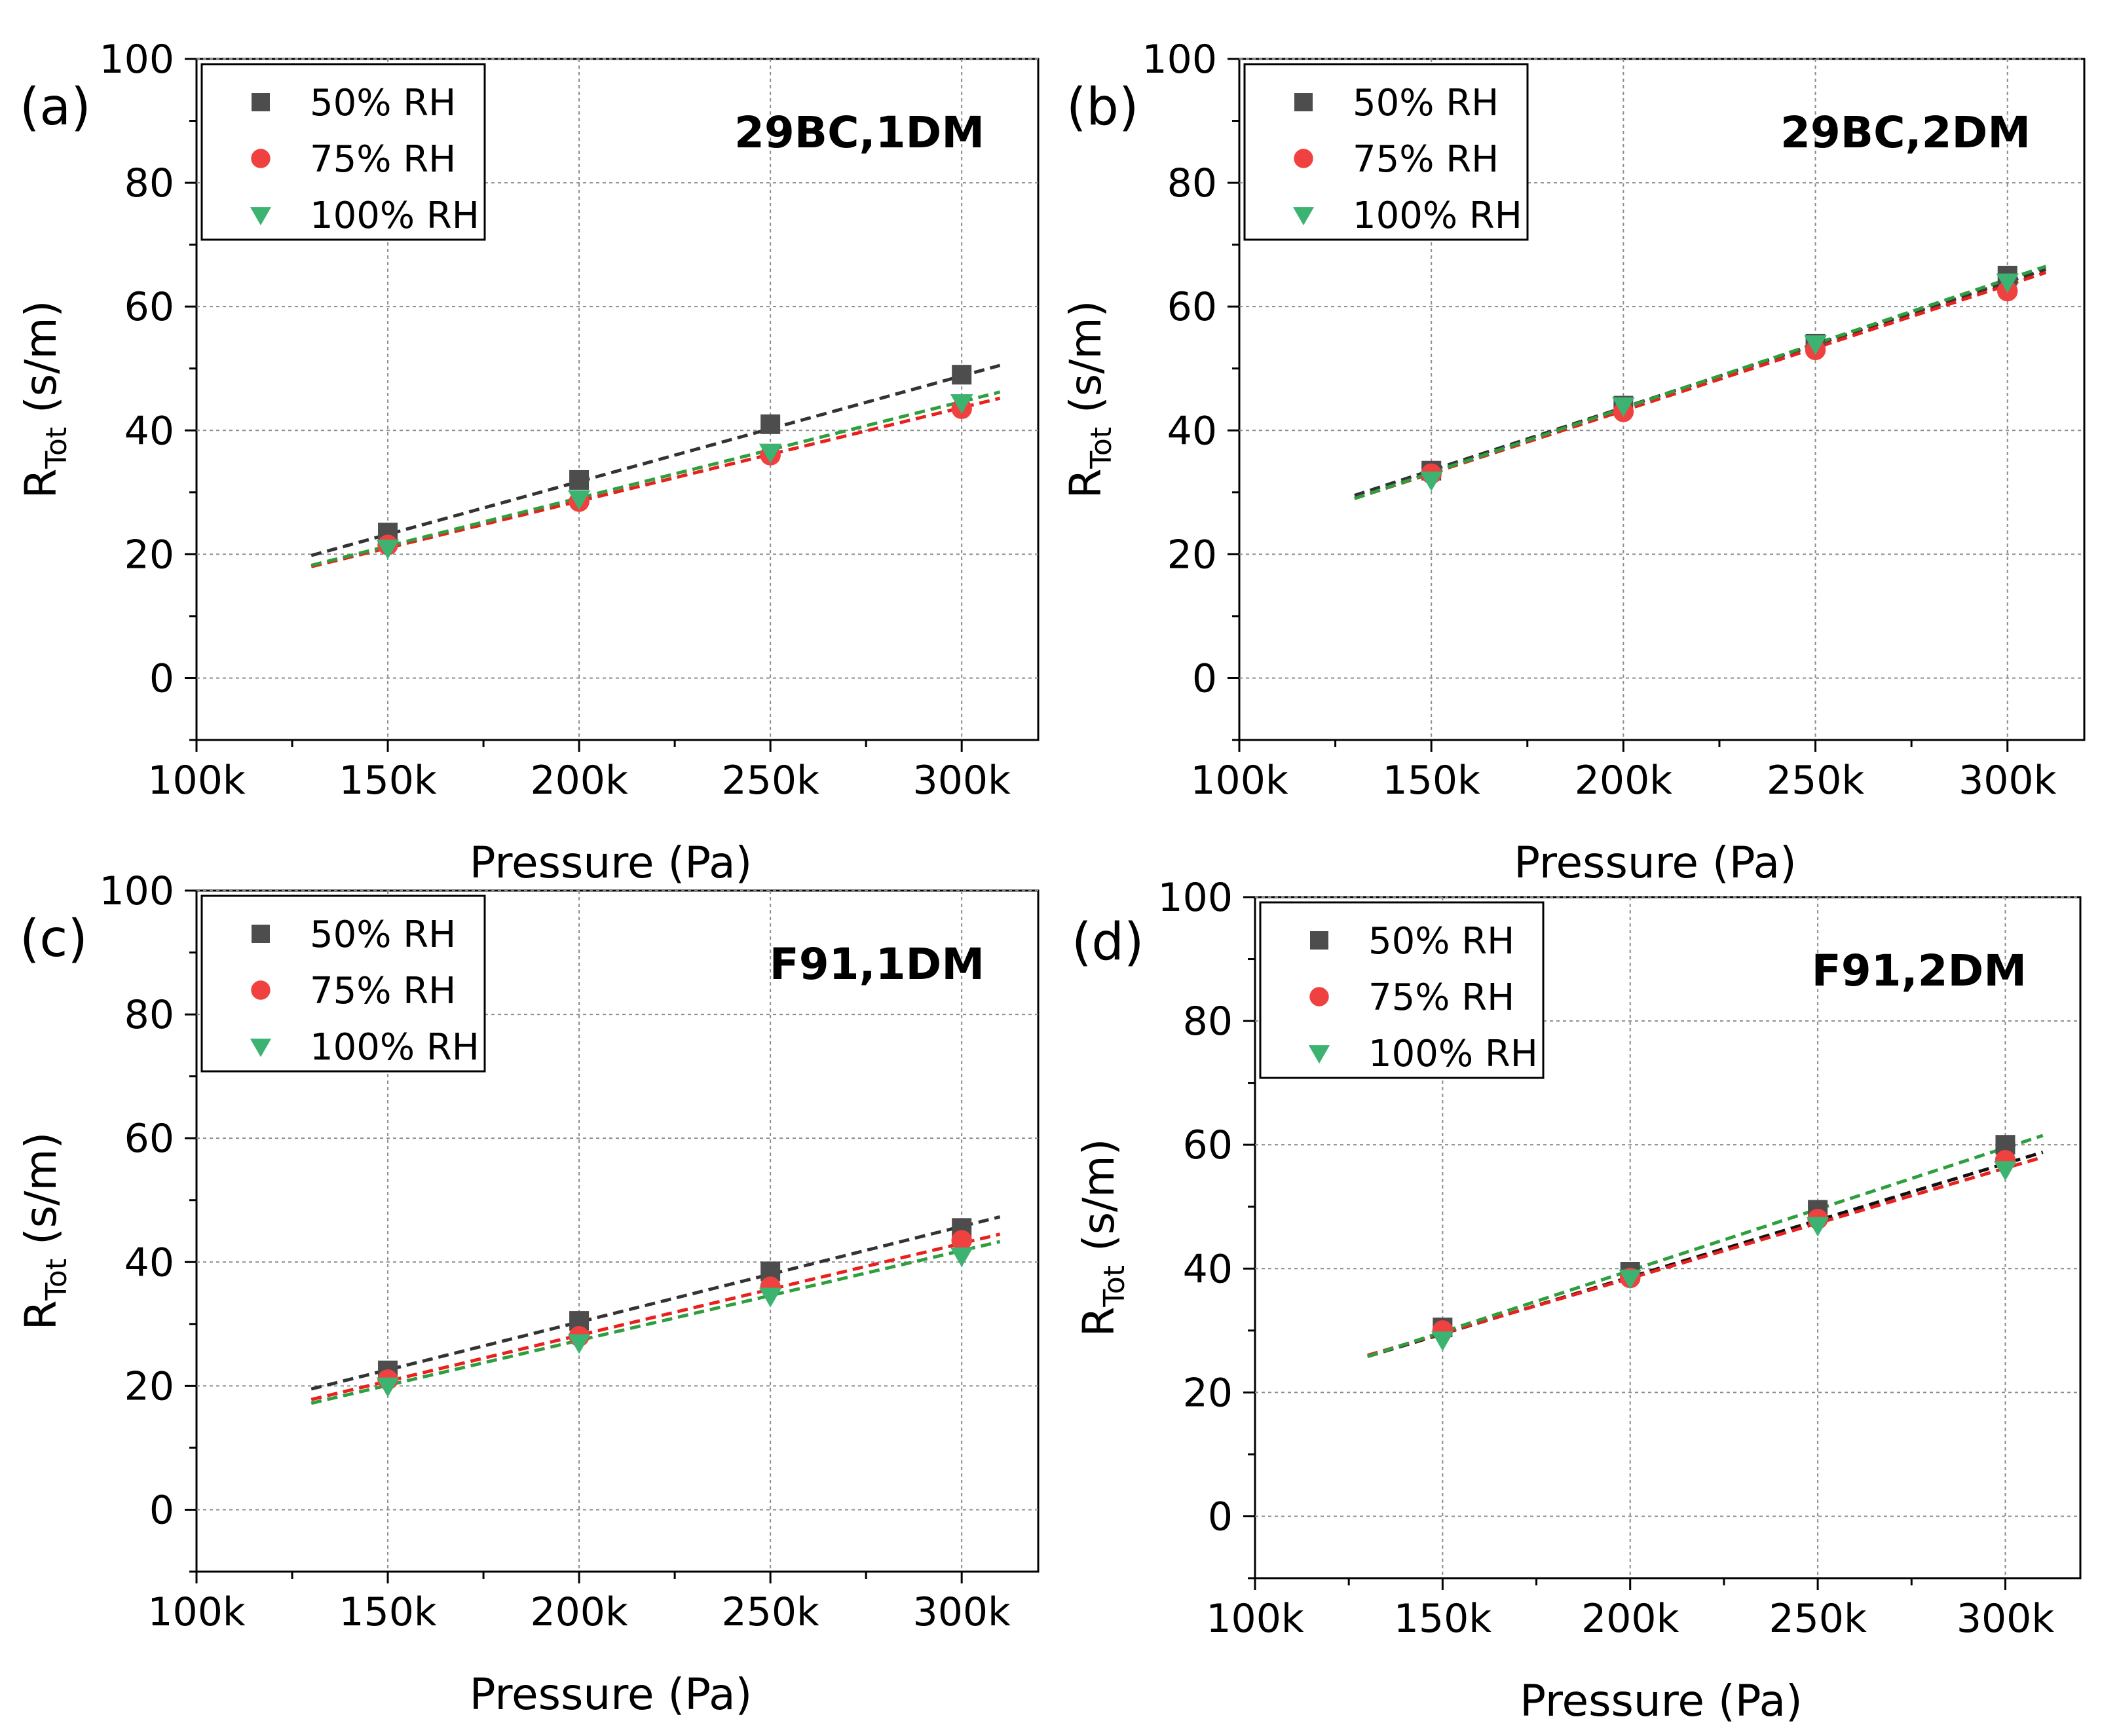  What do you see at coordinates (149, 555) in the screenshot?
I see `panel-a-y-tick-label: 20` at bounding box center [149, 555].